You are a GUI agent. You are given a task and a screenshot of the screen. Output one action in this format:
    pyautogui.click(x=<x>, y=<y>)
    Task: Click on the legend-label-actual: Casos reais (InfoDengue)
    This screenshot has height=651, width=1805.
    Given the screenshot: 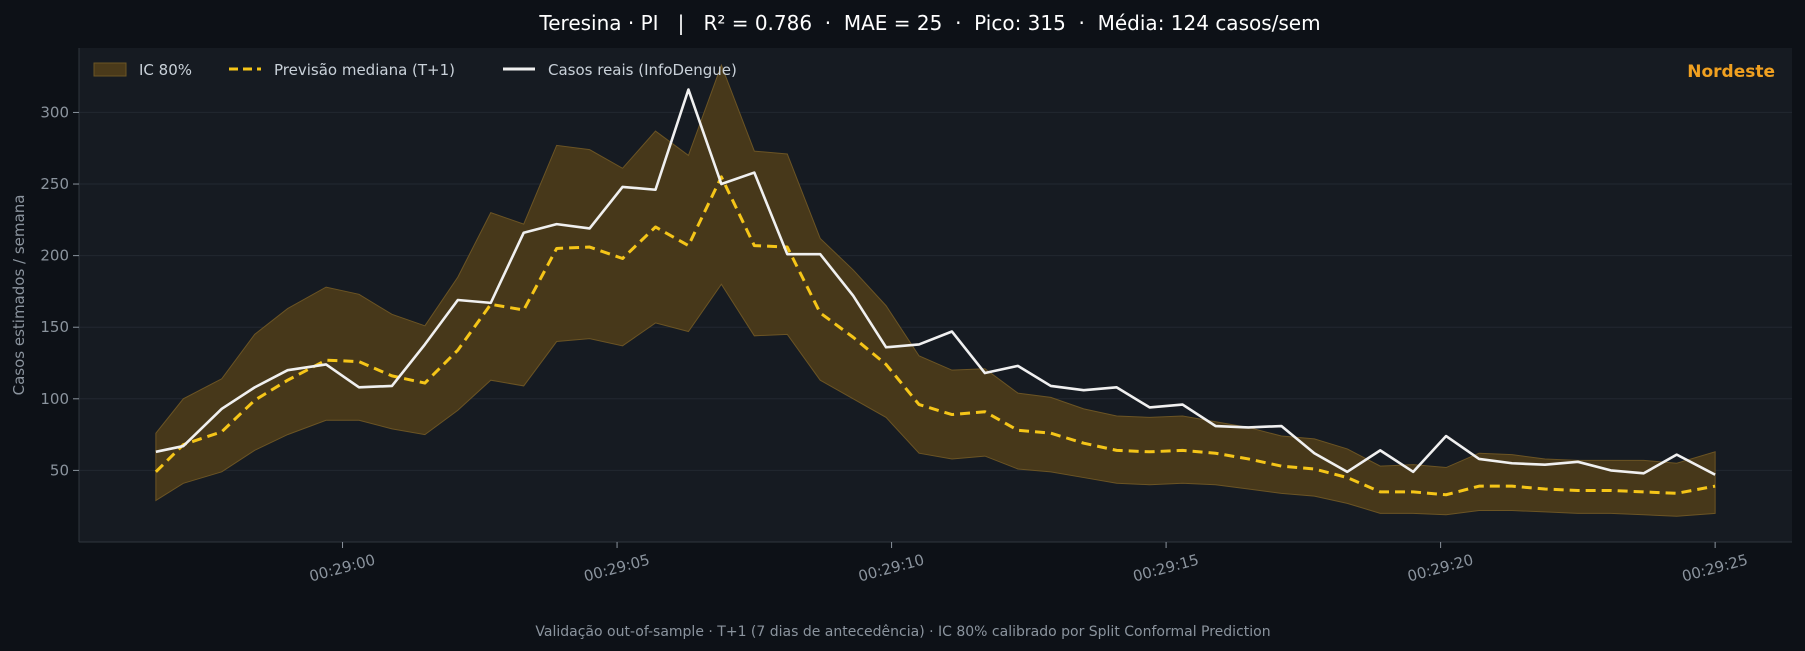 What is the action you would take?
    pyautogui.click(x=642, y=70)
    